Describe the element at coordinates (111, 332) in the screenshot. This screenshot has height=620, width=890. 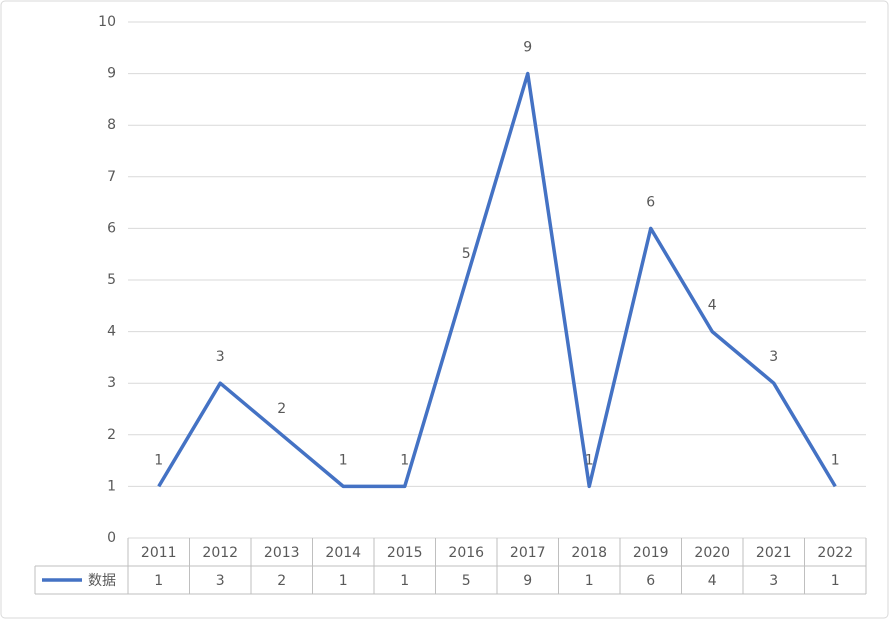
I see `y-tick-label: 4` at that location.